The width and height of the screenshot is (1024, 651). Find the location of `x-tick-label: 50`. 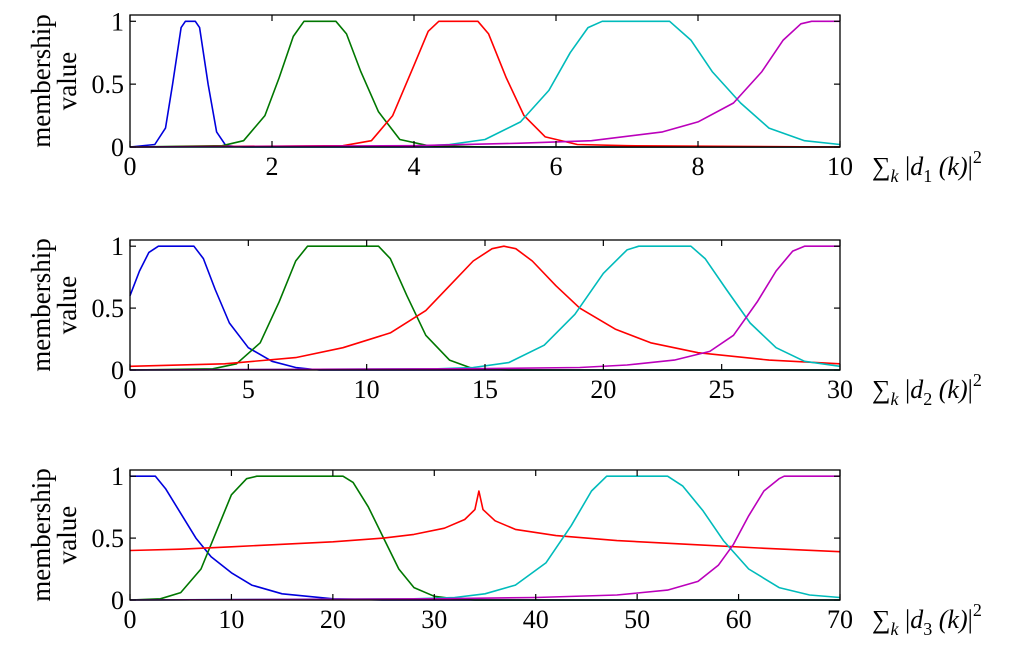

x-tick-label: 50 is located at coordinates (637, 619).